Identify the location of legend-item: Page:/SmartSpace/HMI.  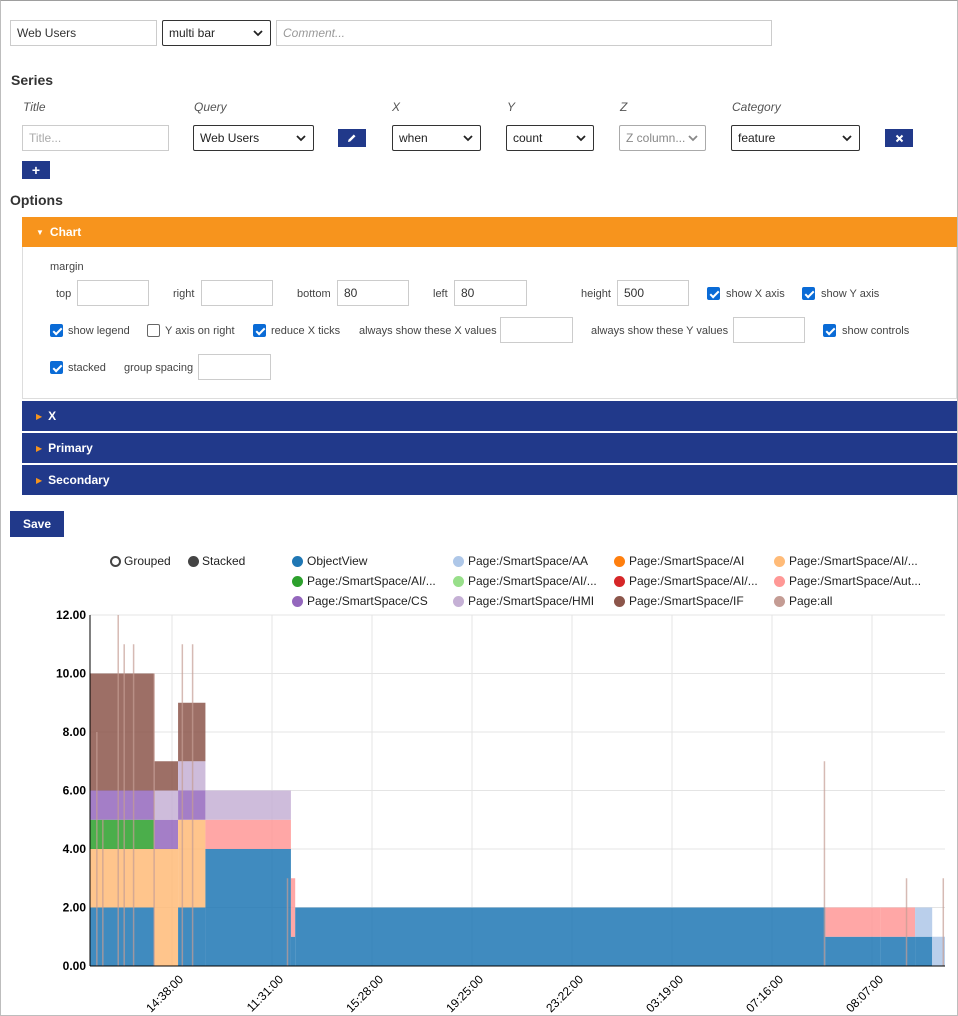
(523, 601).